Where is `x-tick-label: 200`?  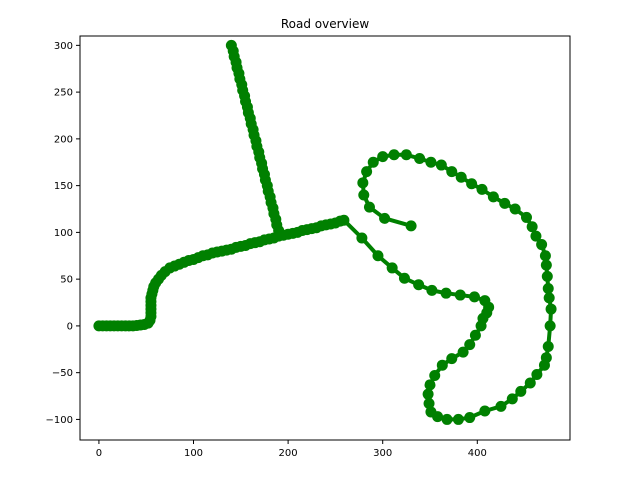 x-tick-label: 200 is located at coordinates (288, 453).